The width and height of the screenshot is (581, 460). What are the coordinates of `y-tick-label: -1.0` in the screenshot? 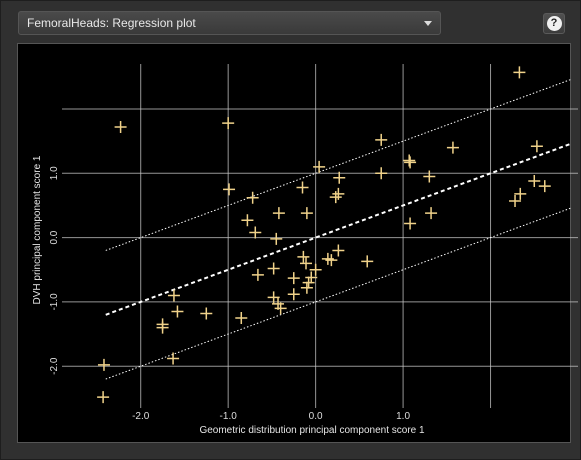 It's located at (54, 302).